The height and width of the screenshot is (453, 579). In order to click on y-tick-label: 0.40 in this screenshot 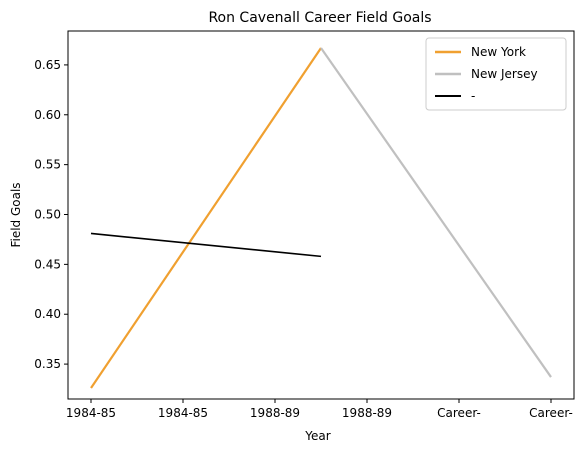, I will do `click(47, 314)`.